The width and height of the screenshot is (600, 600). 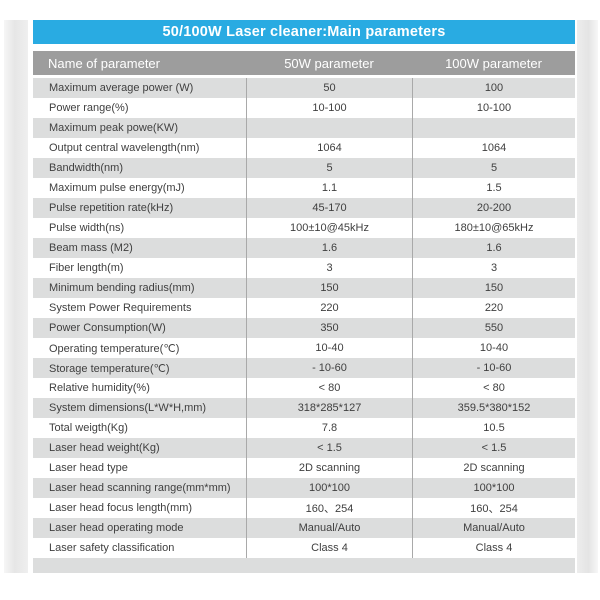 I want to click on table-row: Maximum average power (W) 50 100, so click(x=304, y=88).